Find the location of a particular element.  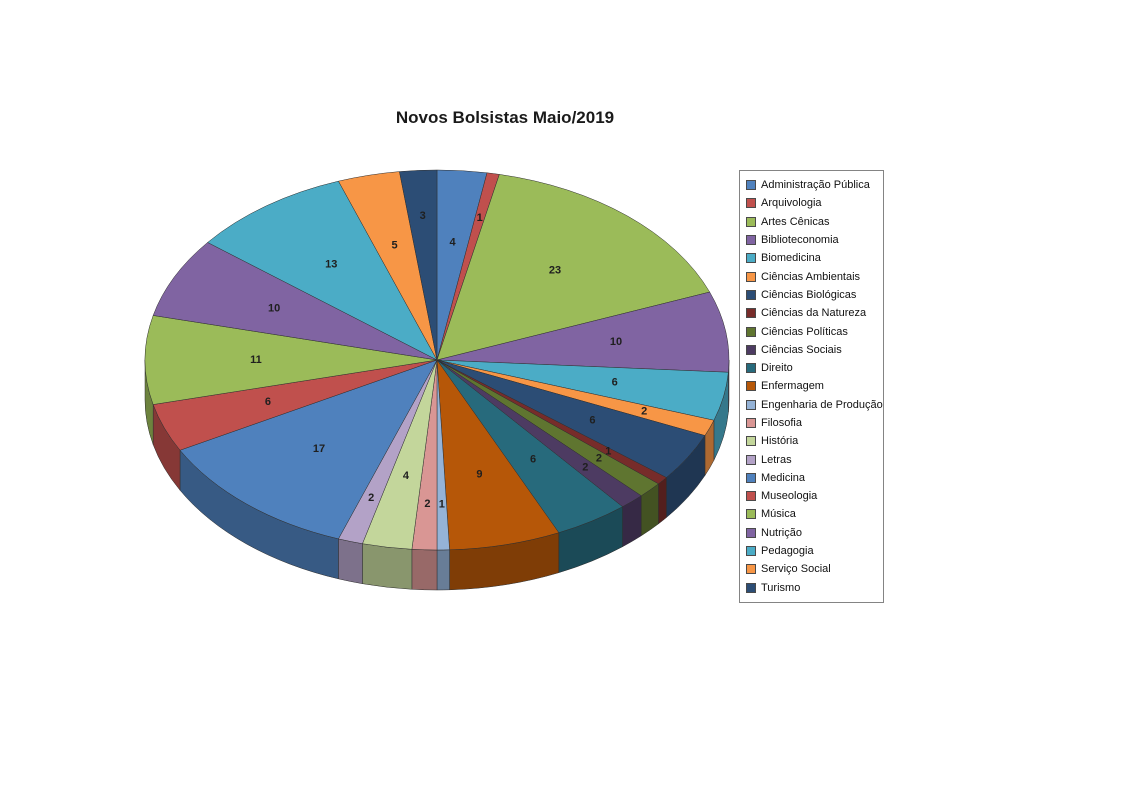

legend-label: Enfermagem is located at coordinates (792, 386).